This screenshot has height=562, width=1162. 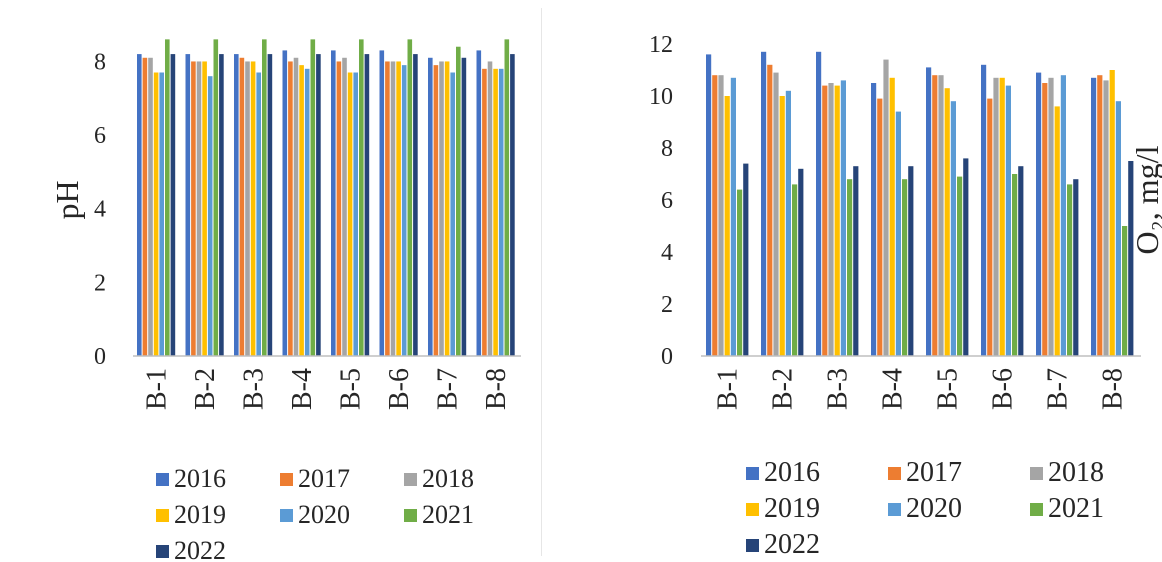 What do you see at coordinates (1008, 220) in the screenshot?
I see `oxygen-bar-b-6-2020` at bounding box center [1008, 220].